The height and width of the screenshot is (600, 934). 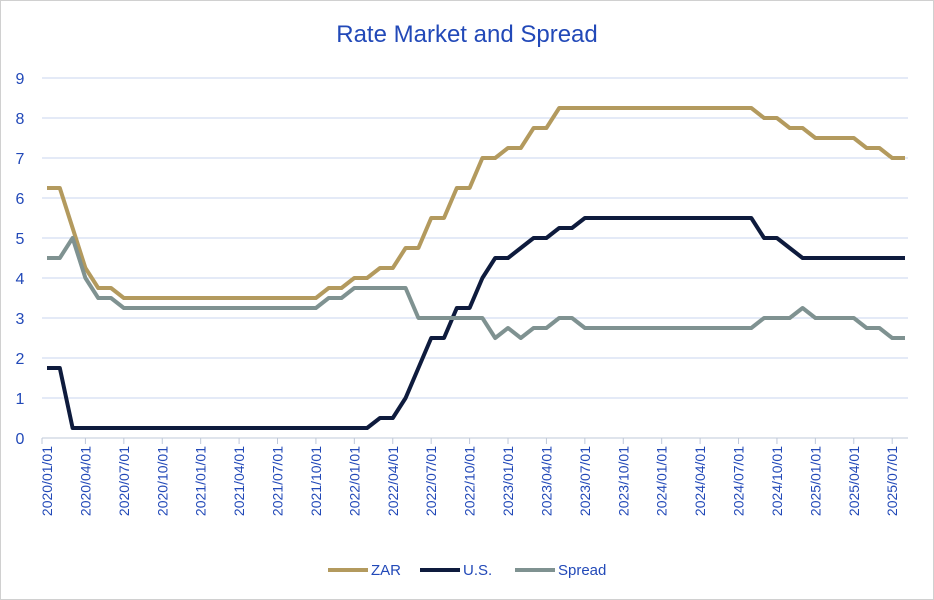 I want to click on x-tick-label: 2023/07/01, so click(x=585, y=481).